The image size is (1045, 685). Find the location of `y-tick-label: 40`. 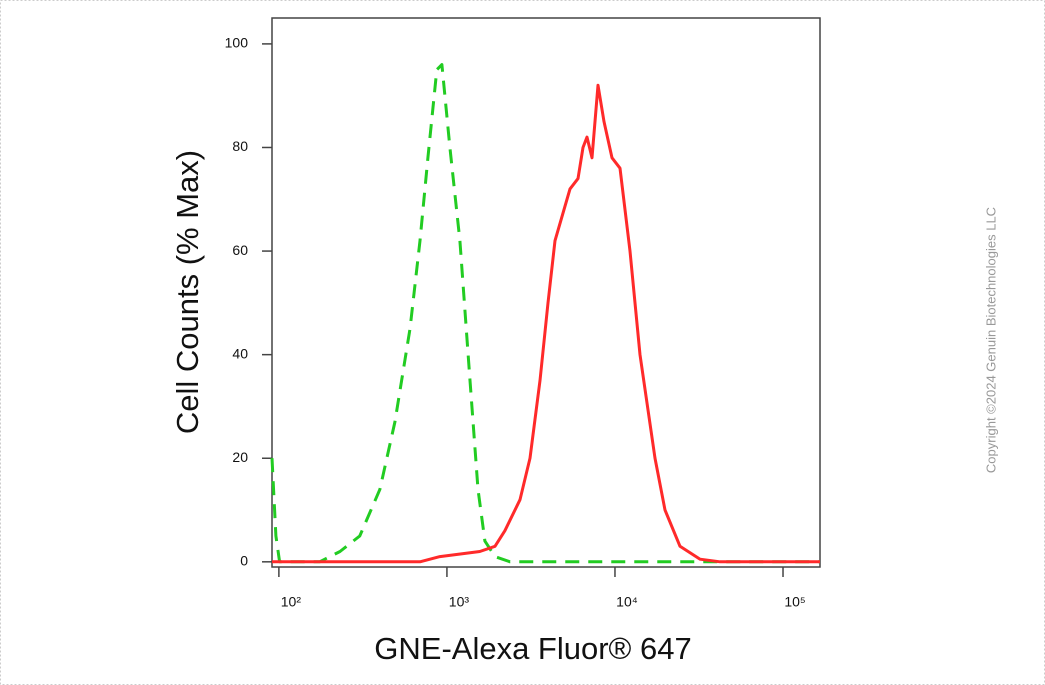

y-tick-label: 40 is located at coordinates (240, 353).